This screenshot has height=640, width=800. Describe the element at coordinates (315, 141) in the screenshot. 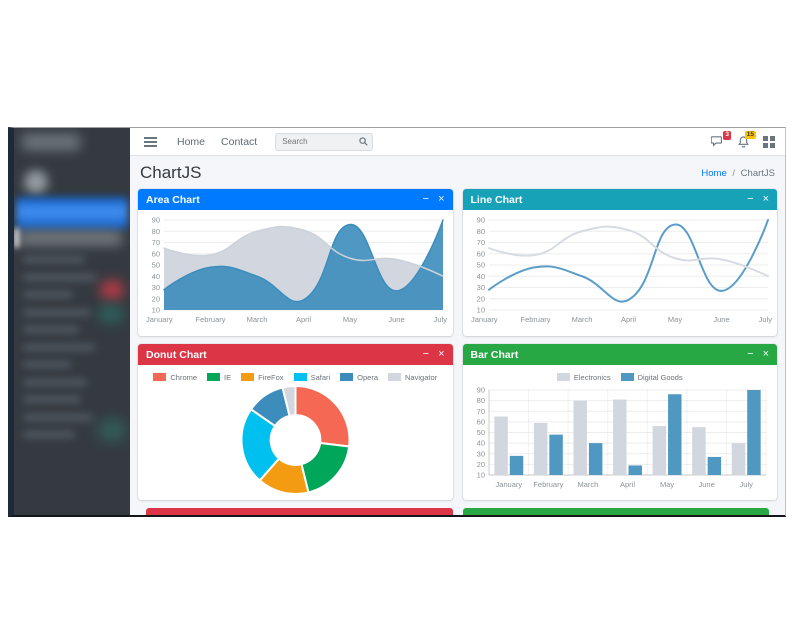

I see `search-input` at that location.